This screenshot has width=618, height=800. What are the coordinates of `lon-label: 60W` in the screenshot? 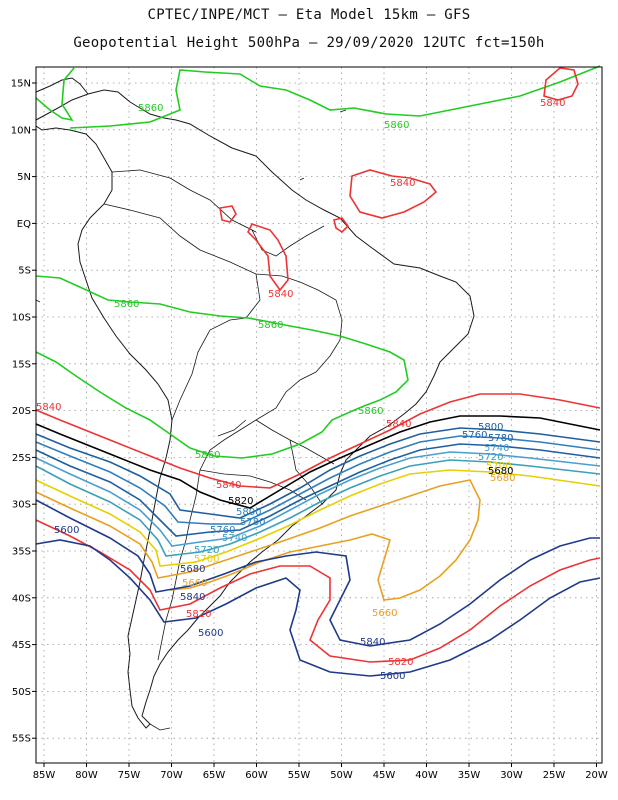 It's located at (256, 775).